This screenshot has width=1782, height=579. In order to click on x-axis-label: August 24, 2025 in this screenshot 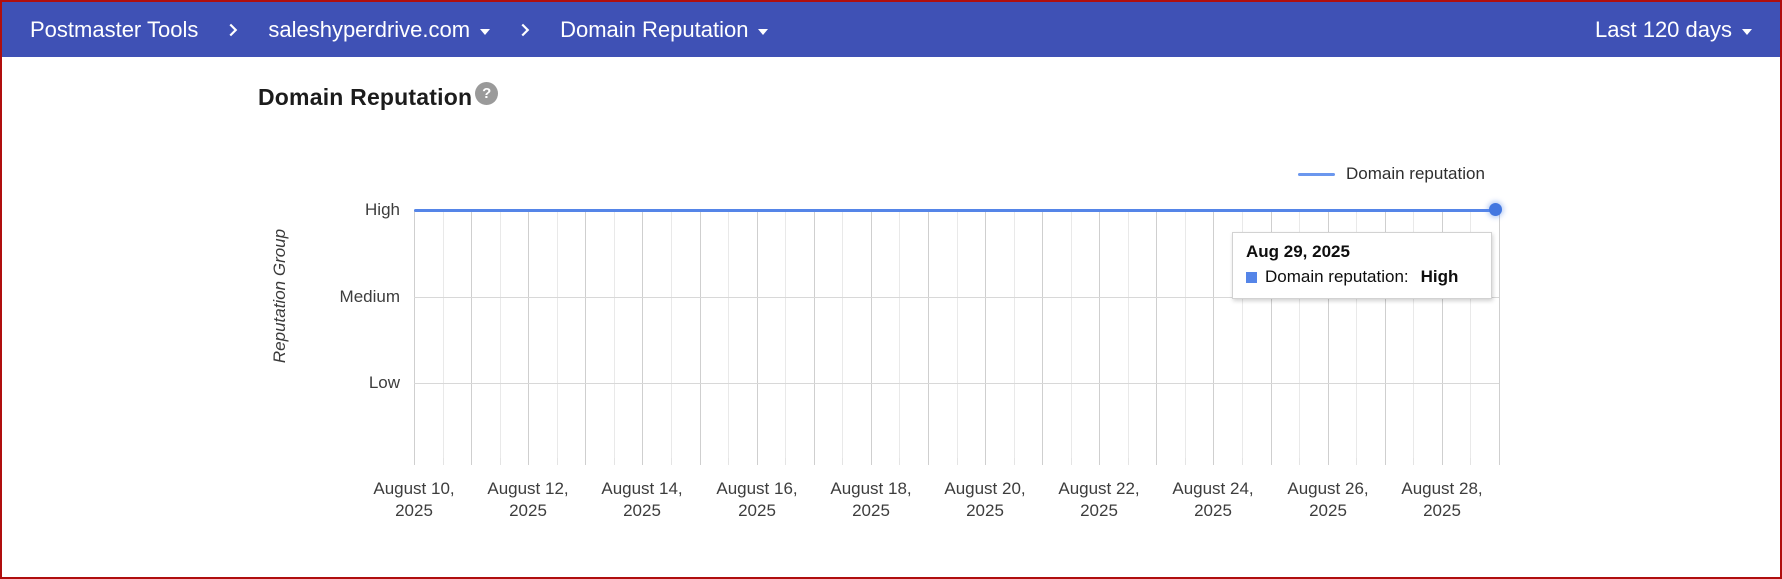, I will do `click(1213, 499)`.